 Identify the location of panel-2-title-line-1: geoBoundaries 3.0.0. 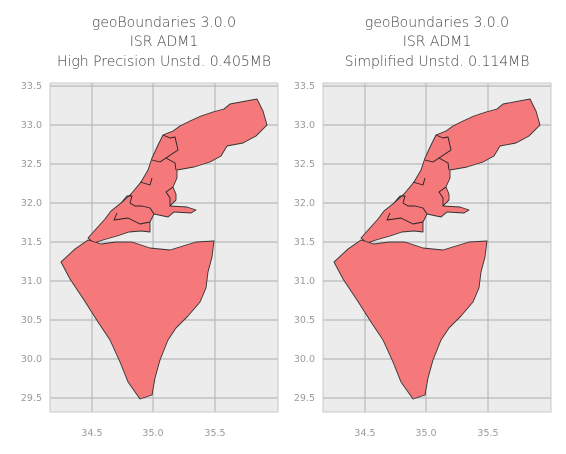
(437, 23).